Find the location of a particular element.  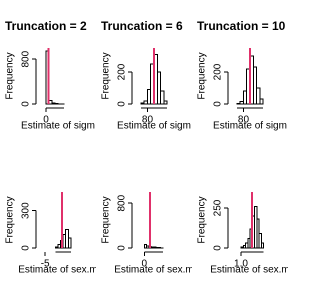

chart-title: Truncation = 10 is located at coordinates (241, 26).